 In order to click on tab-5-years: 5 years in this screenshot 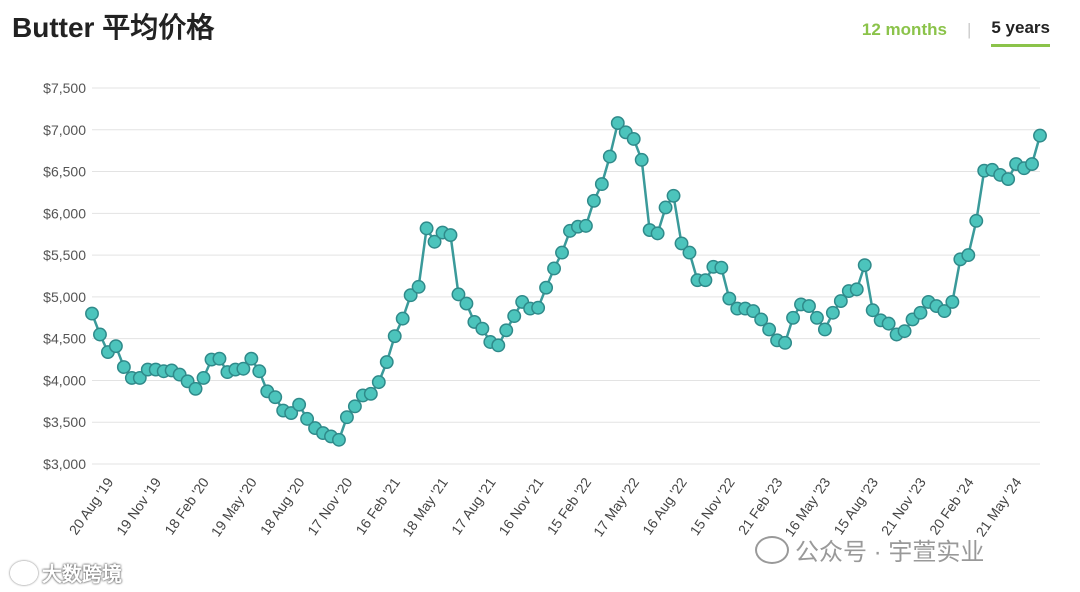, I will do `click(1020, 32)`.